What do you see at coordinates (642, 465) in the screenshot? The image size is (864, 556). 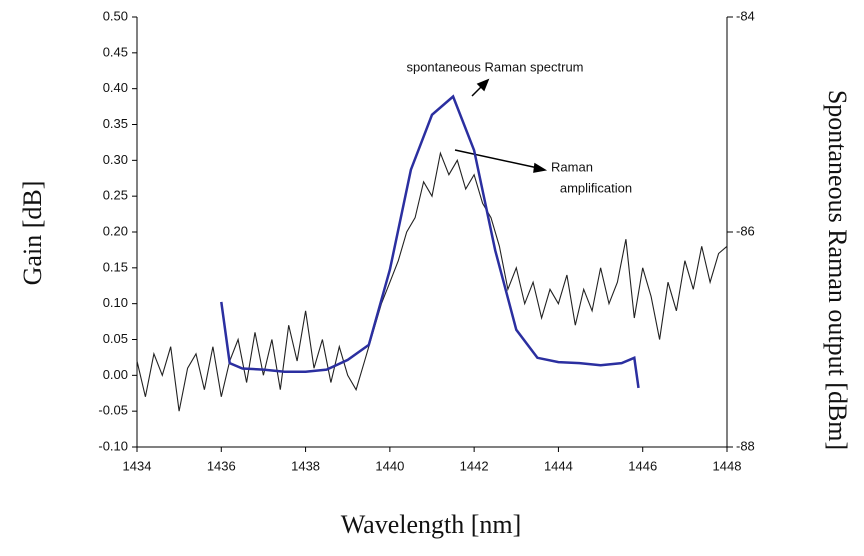 I see `x-tick-label: 1446` at bounding box center [642, 465].